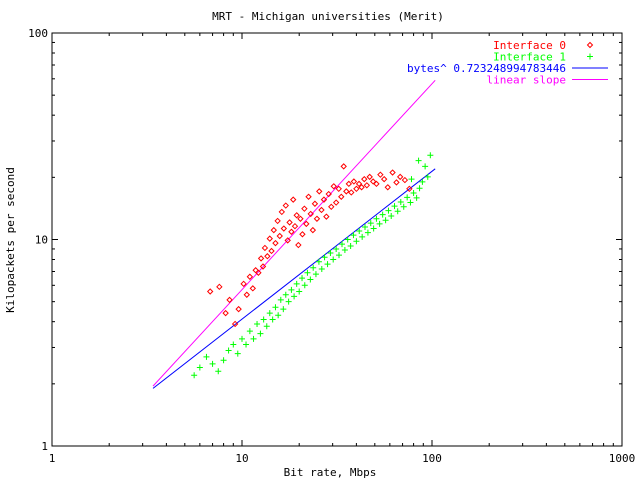 This screenshot has height=480, width=640. Describe the element at coordinates (52, 458) in the screenshot. I see `x-tick-label: 1` at that location.